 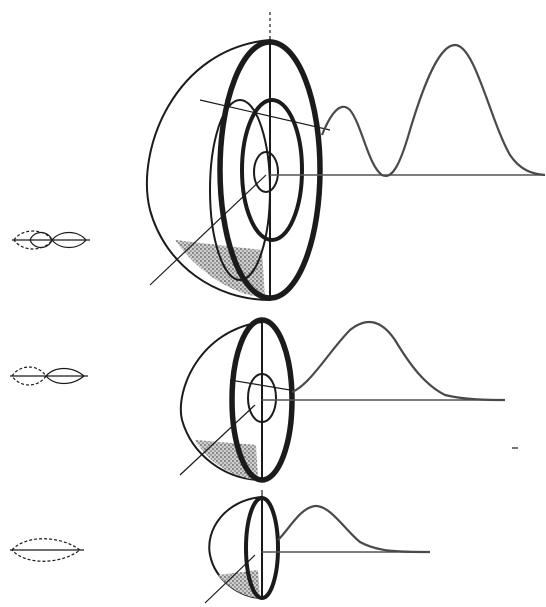 What do you see at coordinates (51, 240) in the screenshot?
I see `three-lobe-orbital-icon` at bounding box center [51, 240].